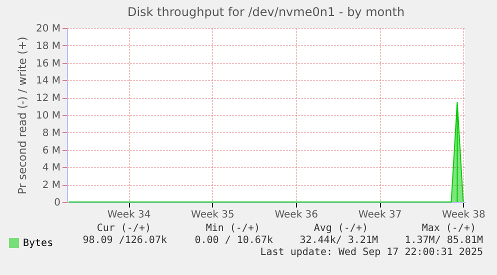 The width and height of the screenshot is (497, 275). Describe the element at coordinates (51, 150) in the screenshot. I see `y-tick-label: 6 M` at that location.